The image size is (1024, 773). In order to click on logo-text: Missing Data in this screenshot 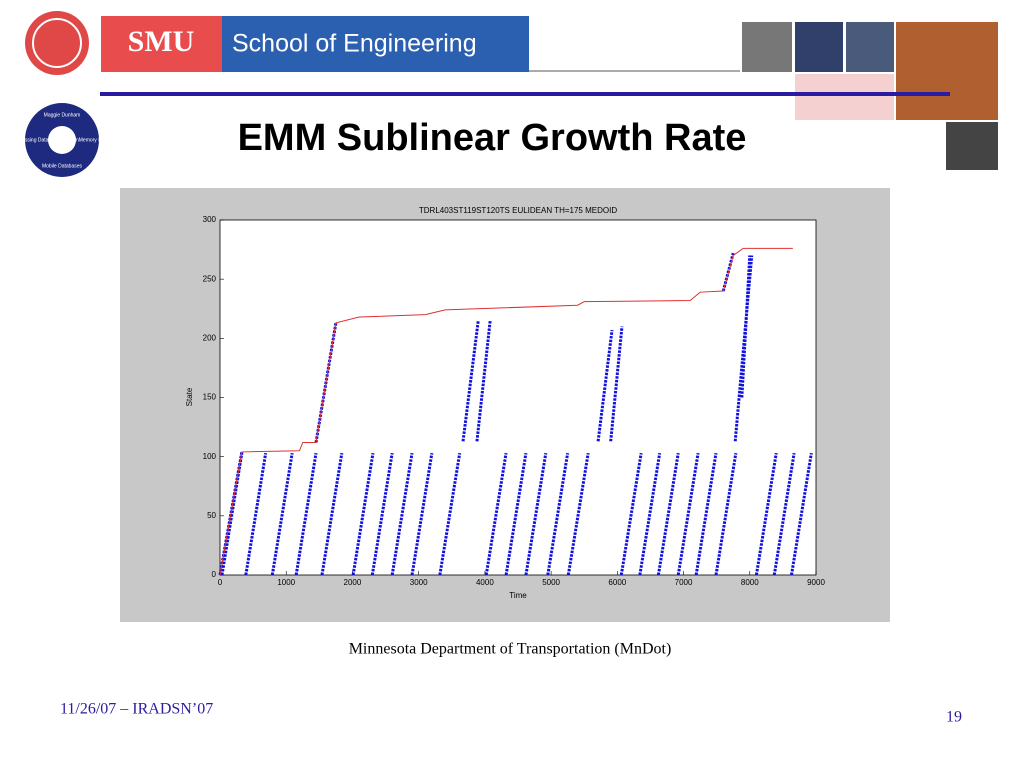, I will do `click(34, 140)`.